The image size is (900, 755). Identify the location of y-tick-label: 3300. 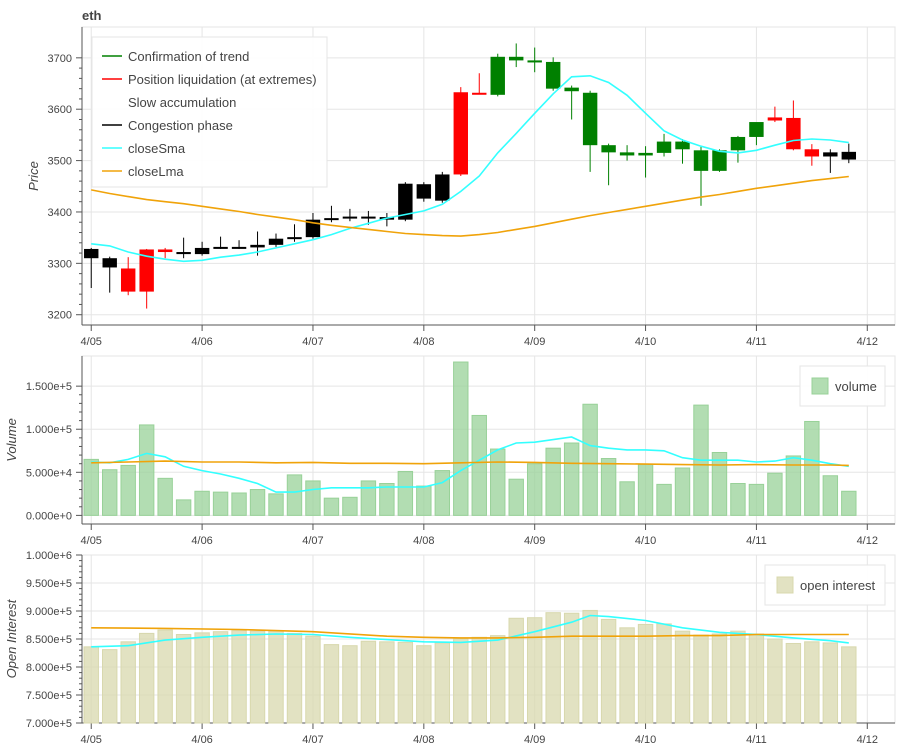
(60, 264).